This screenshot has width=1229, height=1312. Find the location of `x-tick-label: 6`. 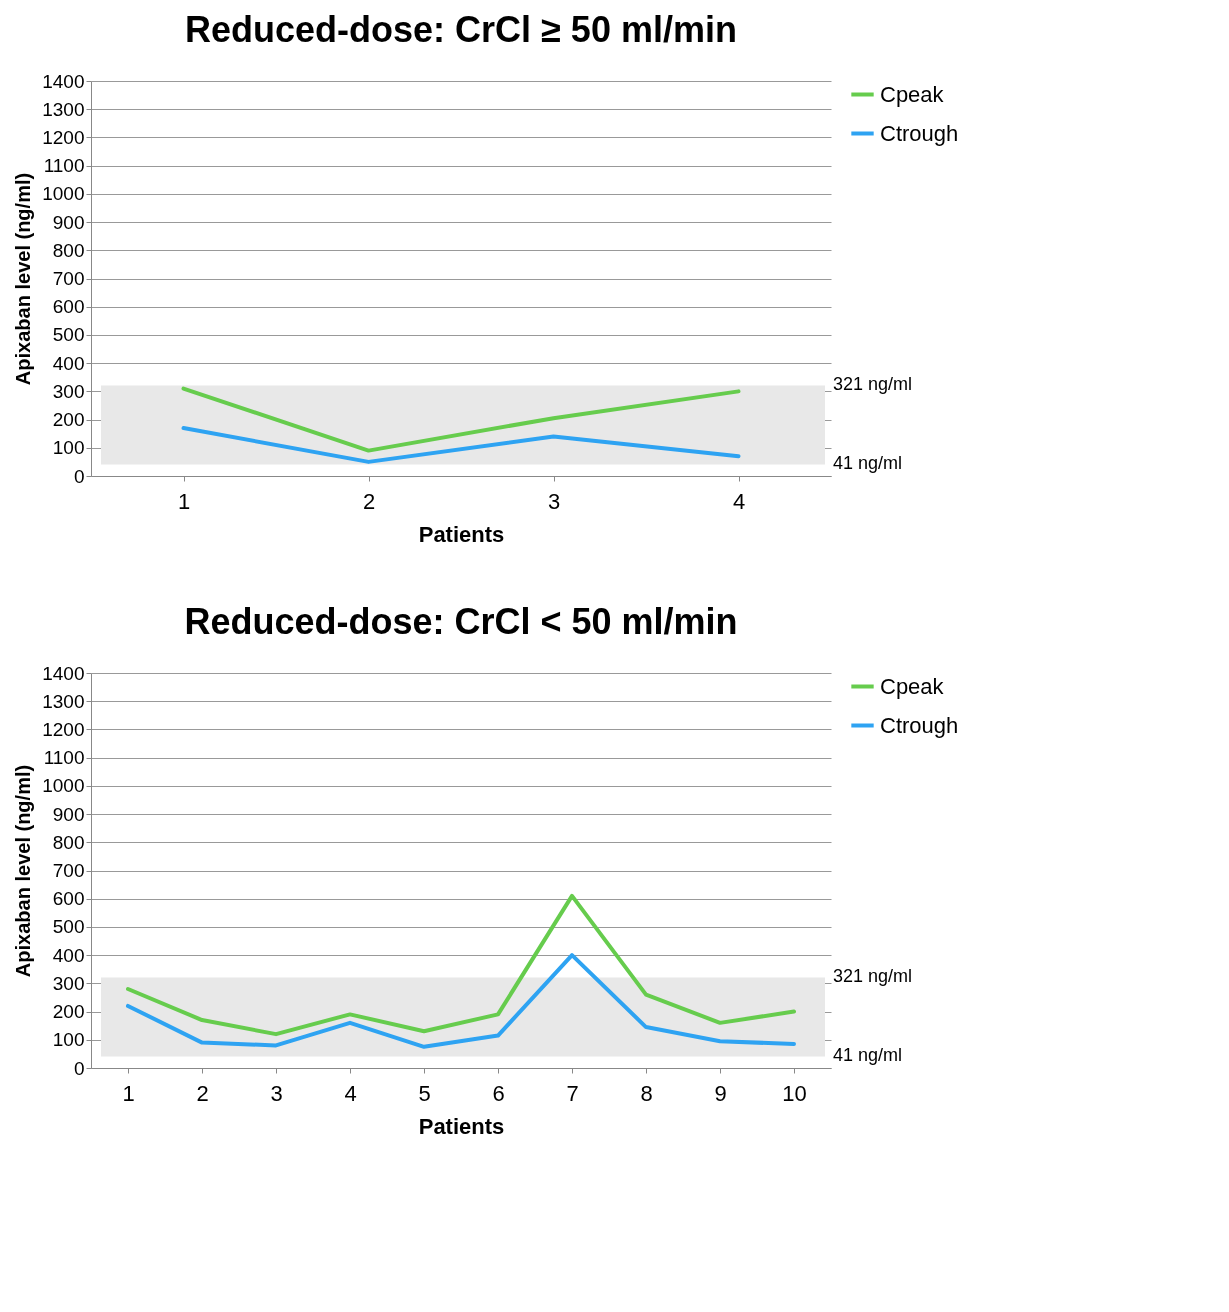

x-tick-label: 6 is located at coordinates (498, 1093).